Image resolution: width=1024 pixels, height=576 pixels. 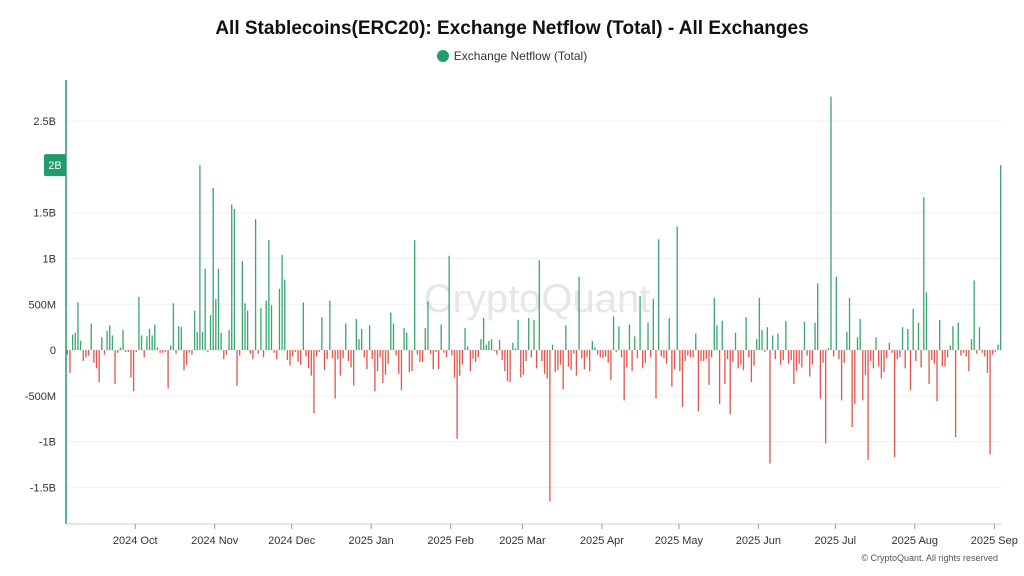 What do you see at coordinates (44, 122) in the screenshot?
I see `y-tick-label: 2.5B` at bounding box center [44, 122].